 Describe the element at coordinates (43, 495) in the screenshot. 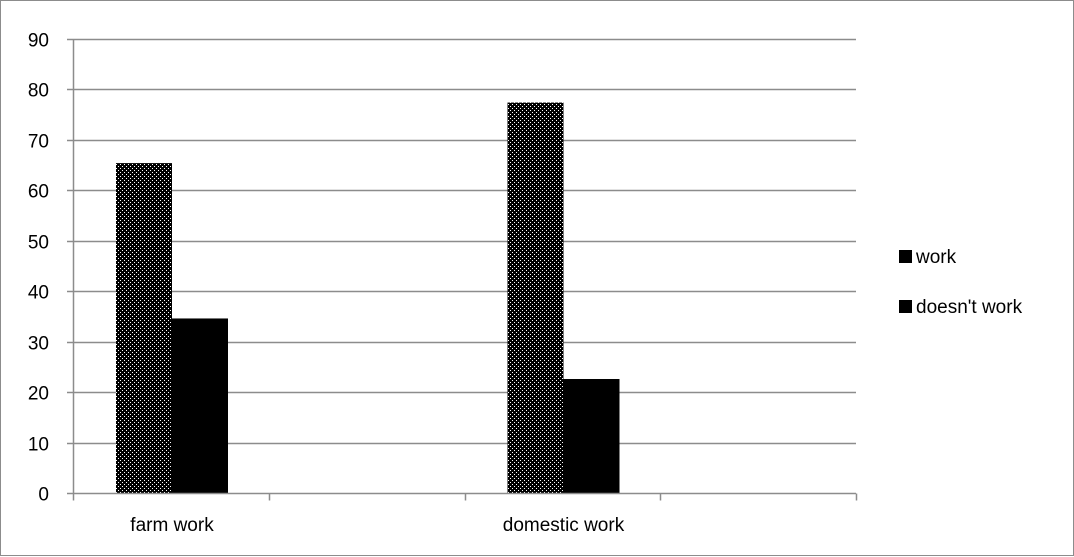

I see `y-tick-label: 0` at that location.